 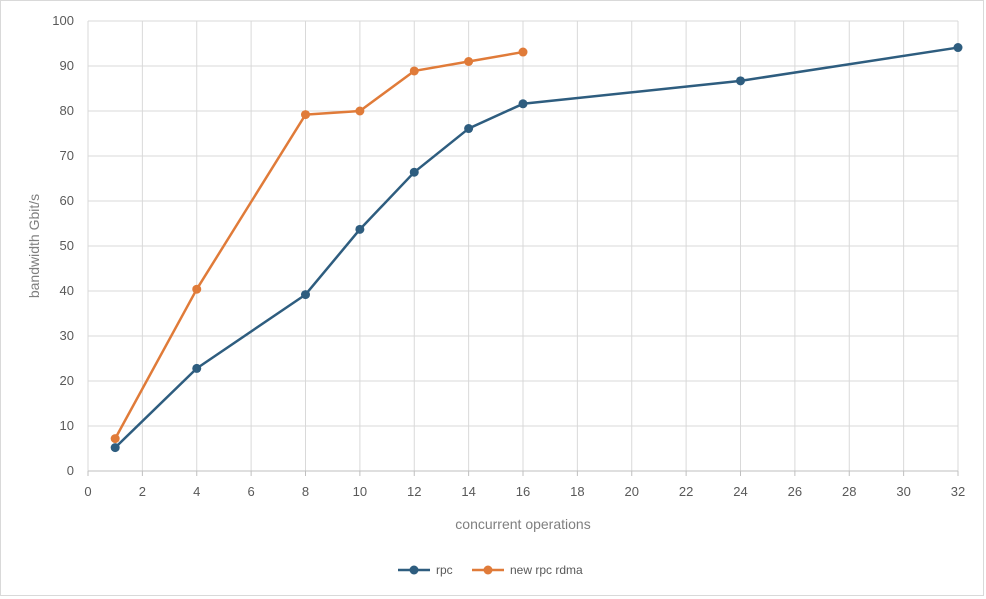 What do you see at coordinates (67, 200) in the screenshot?
I see `y-tick-label: 60` at bounding box center [67, 200].